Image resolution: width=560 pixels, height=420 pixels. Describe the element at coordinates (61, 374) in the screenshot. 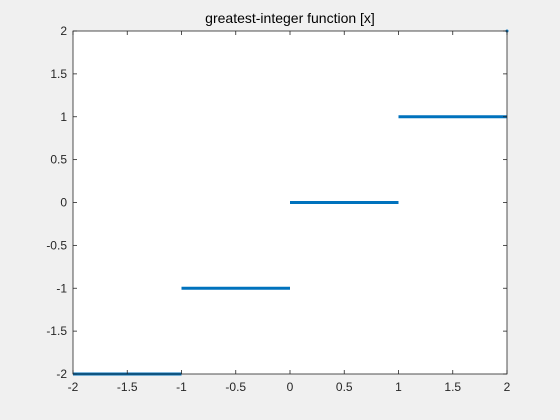

I see `y-tick-label: -2` at that location.